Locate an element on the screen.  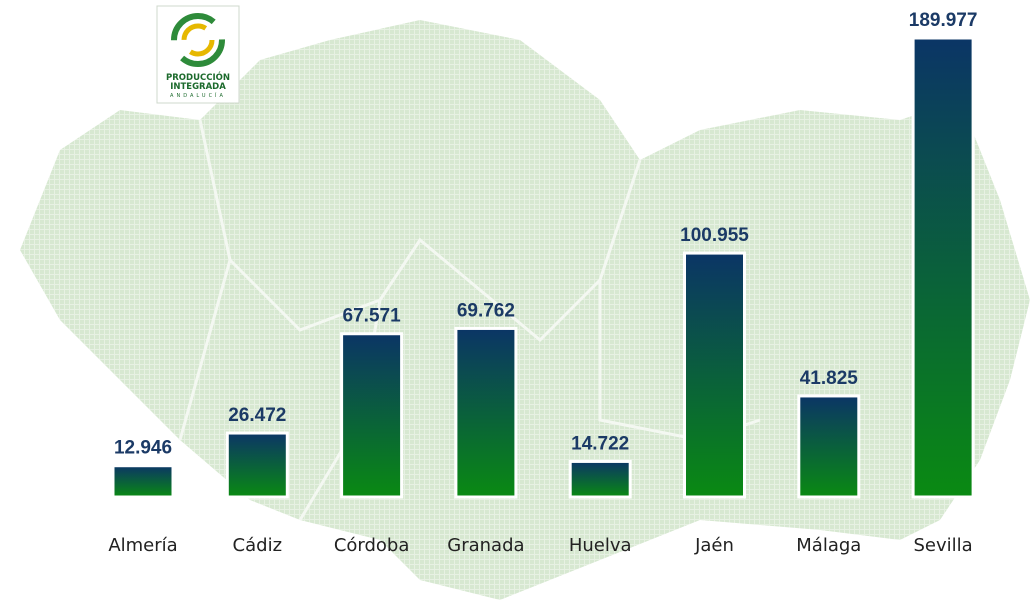
logo-text: PRODUCCIÓN is located at coordinates (198, 77).